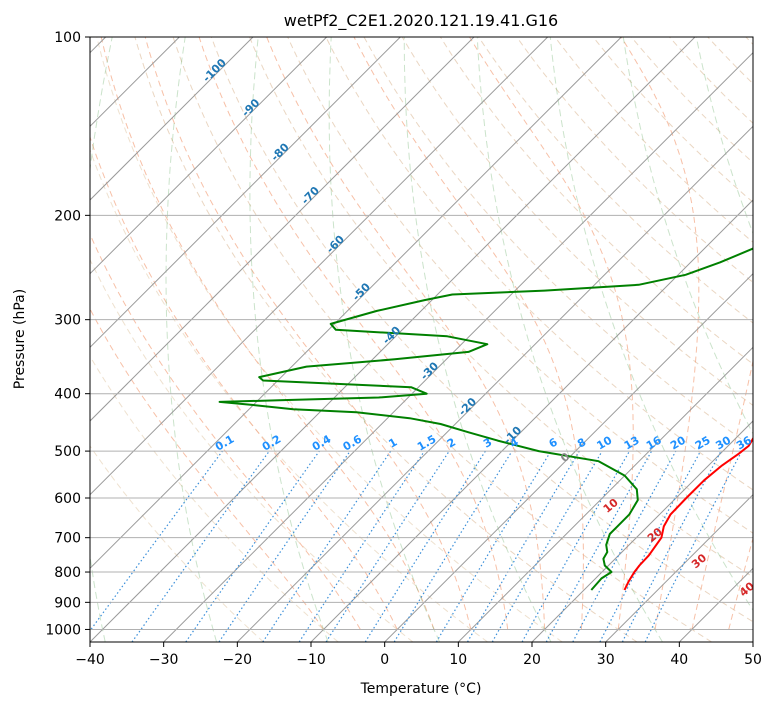 Image resolution: width=775 pixels, height=708 pixels. Describe the element at coordinates (429, 370) in the screenshot. I see `isotherm-label: -30` at that location.